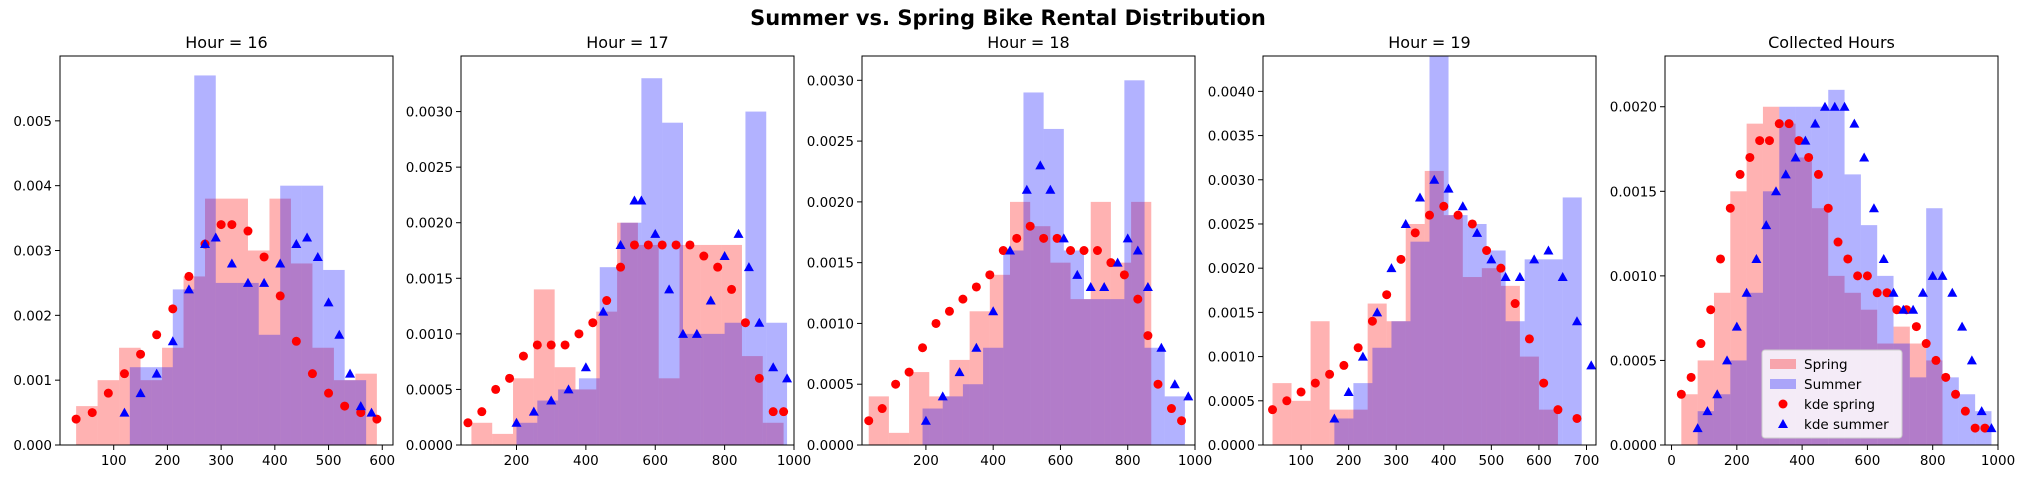  Describe the element at coordinates (1826, 365) in the screenshot. I see `legend-label: Spring` at that location.